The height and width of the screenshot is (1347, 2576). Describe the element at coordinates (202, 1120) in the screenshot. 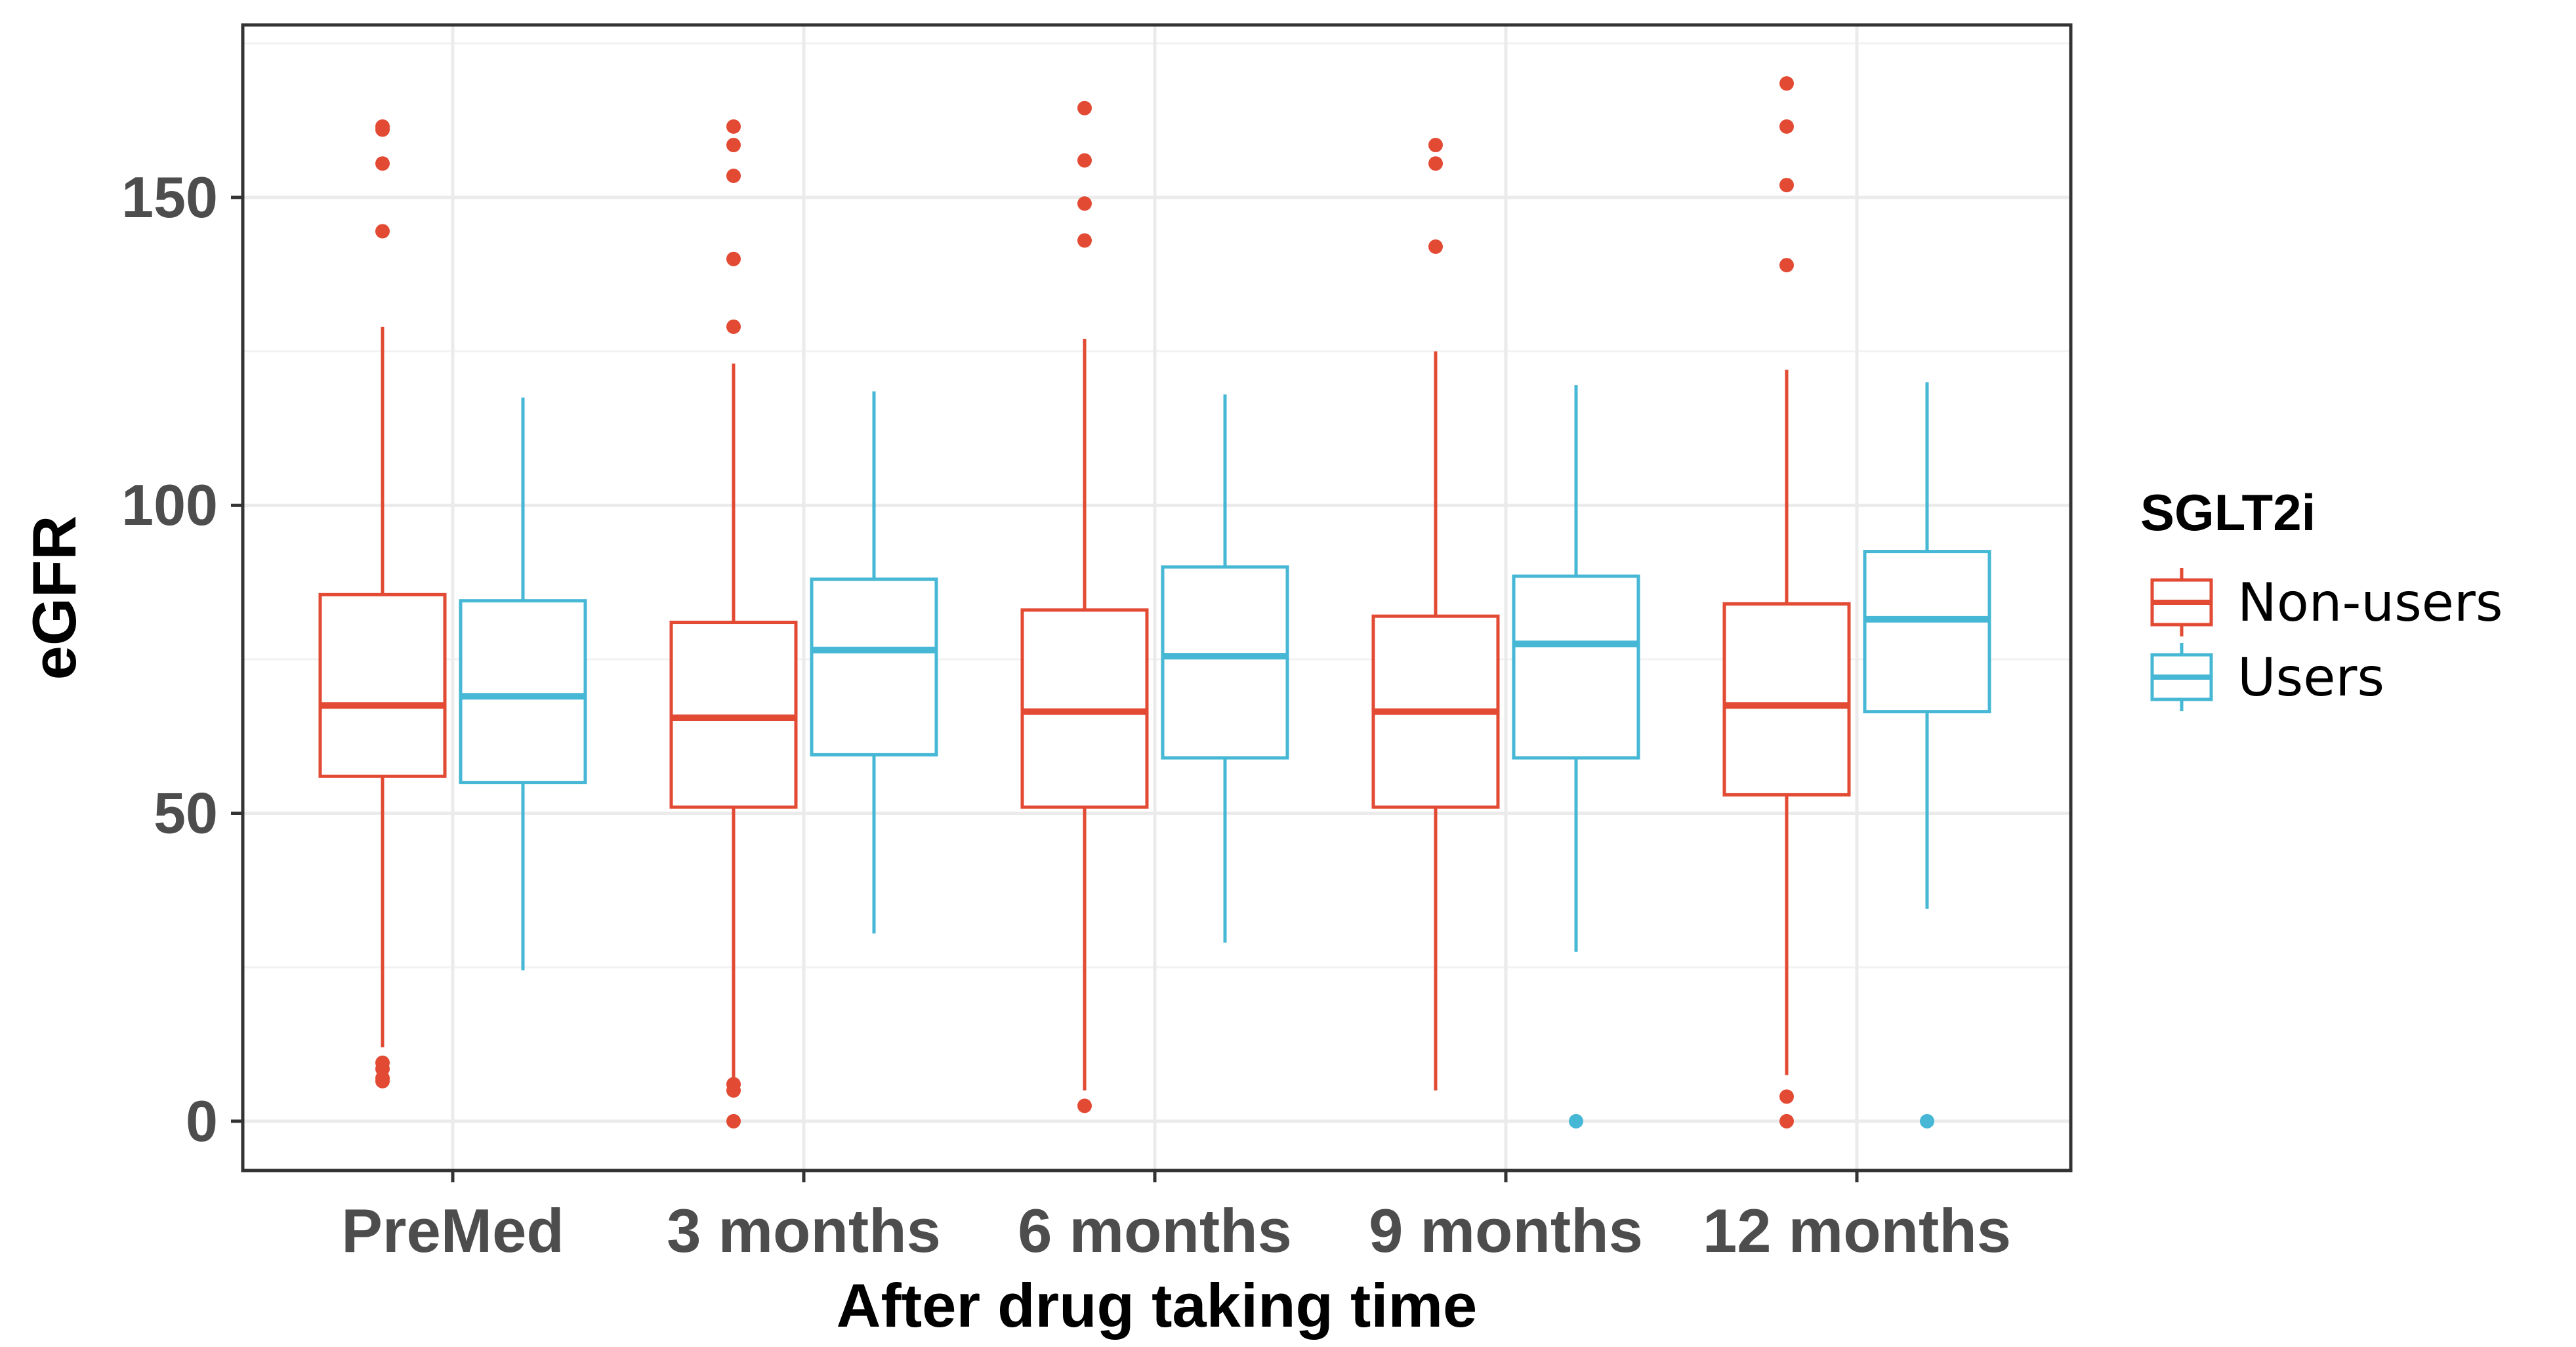

I see `y-tick-label: 0` at that location.